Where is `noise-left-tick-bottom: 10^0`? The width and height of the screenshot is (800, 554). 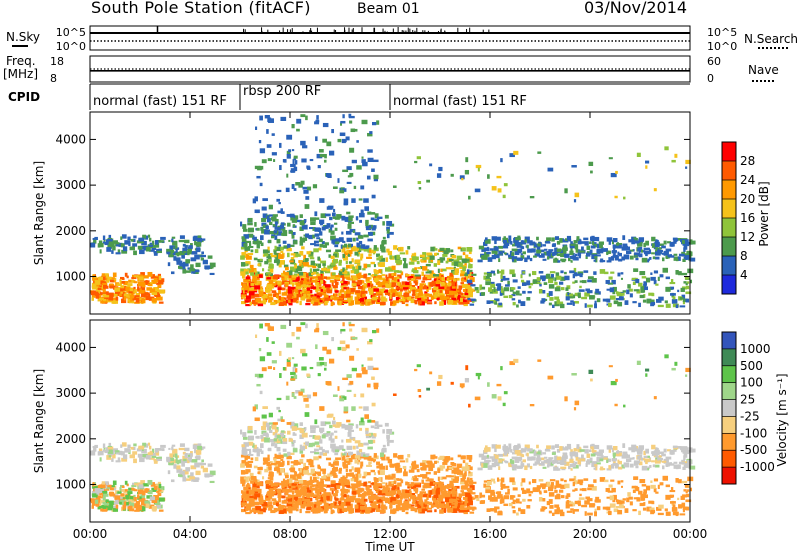
noise-left-tick-bottom: 10^0 is located at coordinates (71, 46).